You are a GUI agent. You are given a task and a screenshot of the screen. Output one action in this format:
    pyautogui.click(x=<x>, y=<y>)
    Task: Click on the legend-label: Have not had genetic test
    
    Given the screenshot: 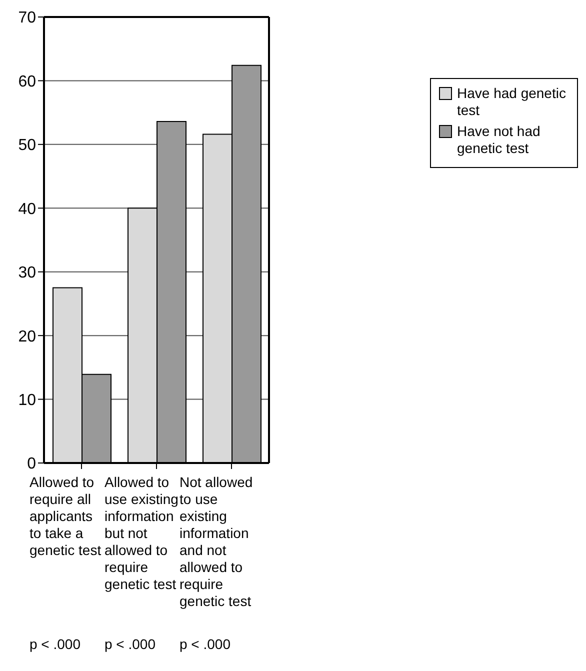 What is the action you would take?
    pyautogui.click(x=499, y=140)
    